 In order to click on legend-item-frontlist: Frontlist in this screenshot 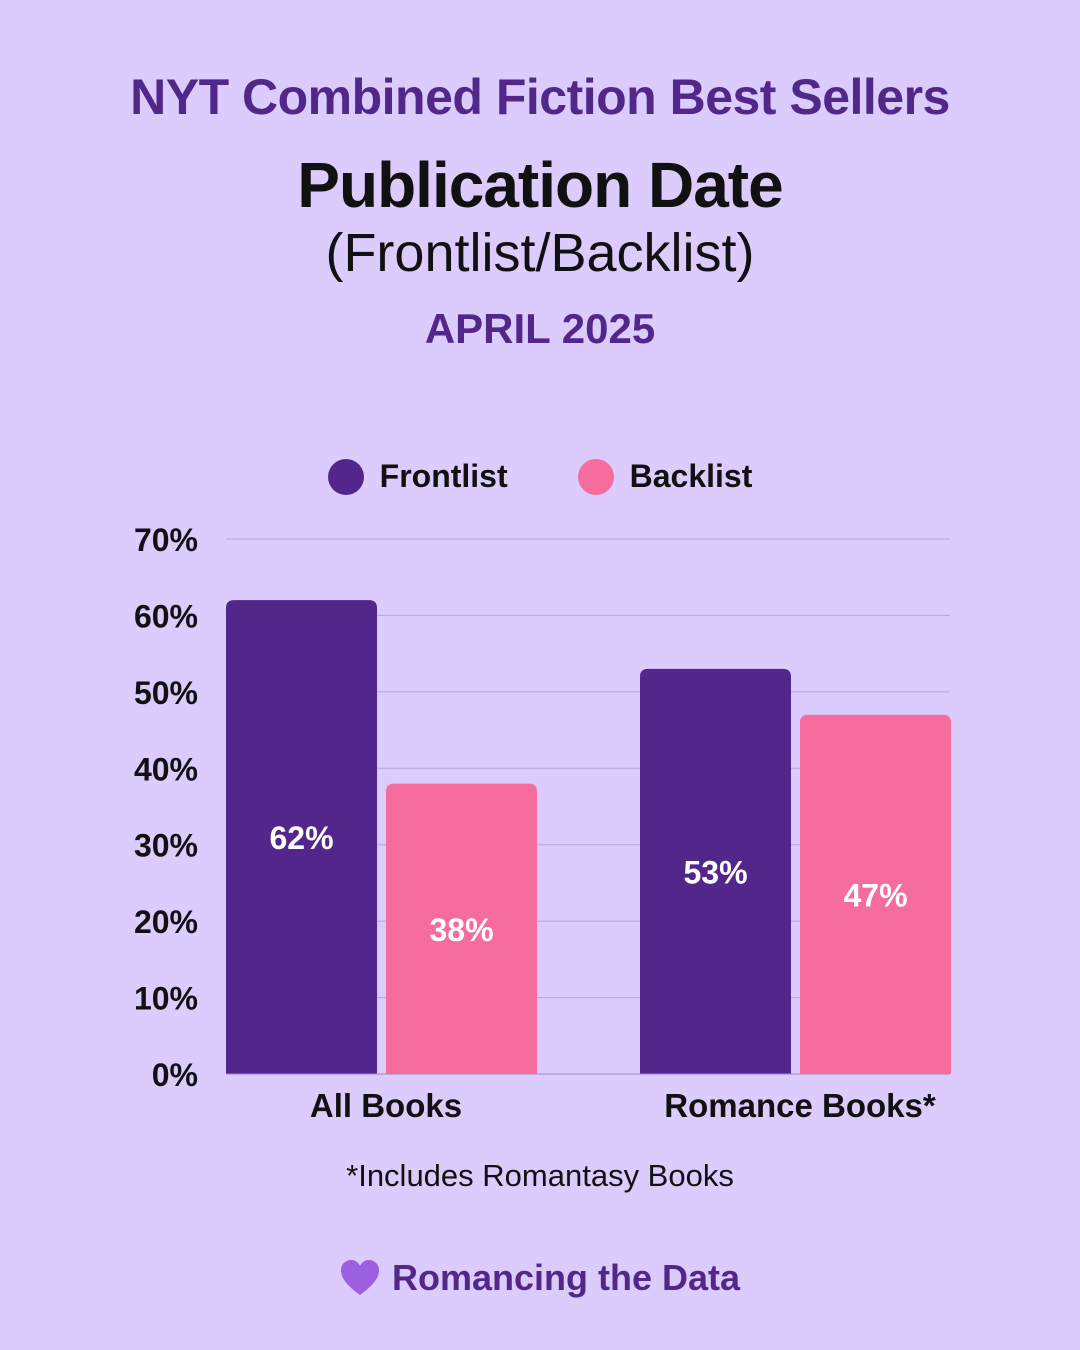, I will do `click(417, 476)`.